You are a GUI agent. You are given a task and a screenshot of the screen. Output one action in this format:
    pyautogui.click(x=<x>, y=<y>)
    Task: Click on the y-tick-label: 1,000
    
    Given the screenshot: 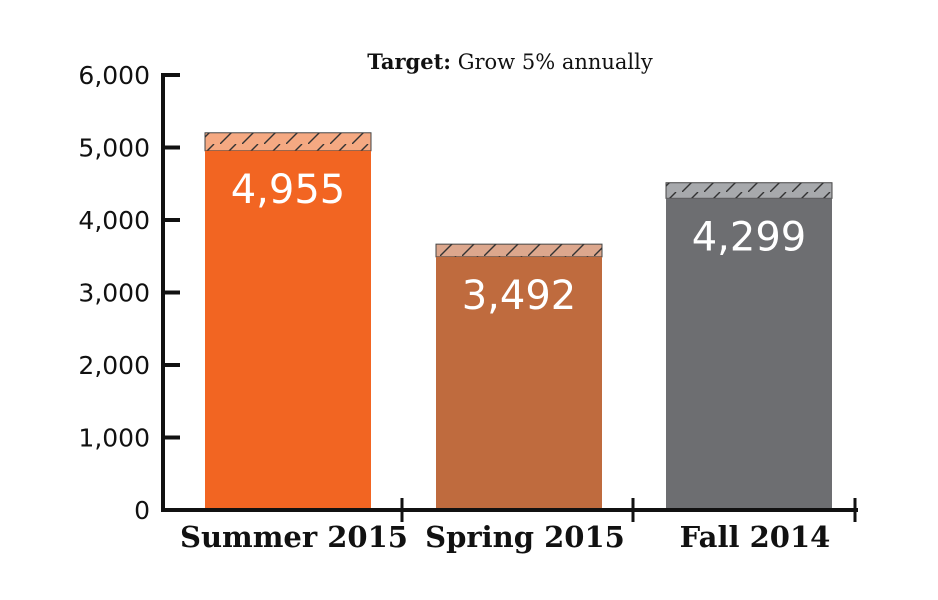 What is the action you would take?
    pyautogui.click(x=114, y=438)
    